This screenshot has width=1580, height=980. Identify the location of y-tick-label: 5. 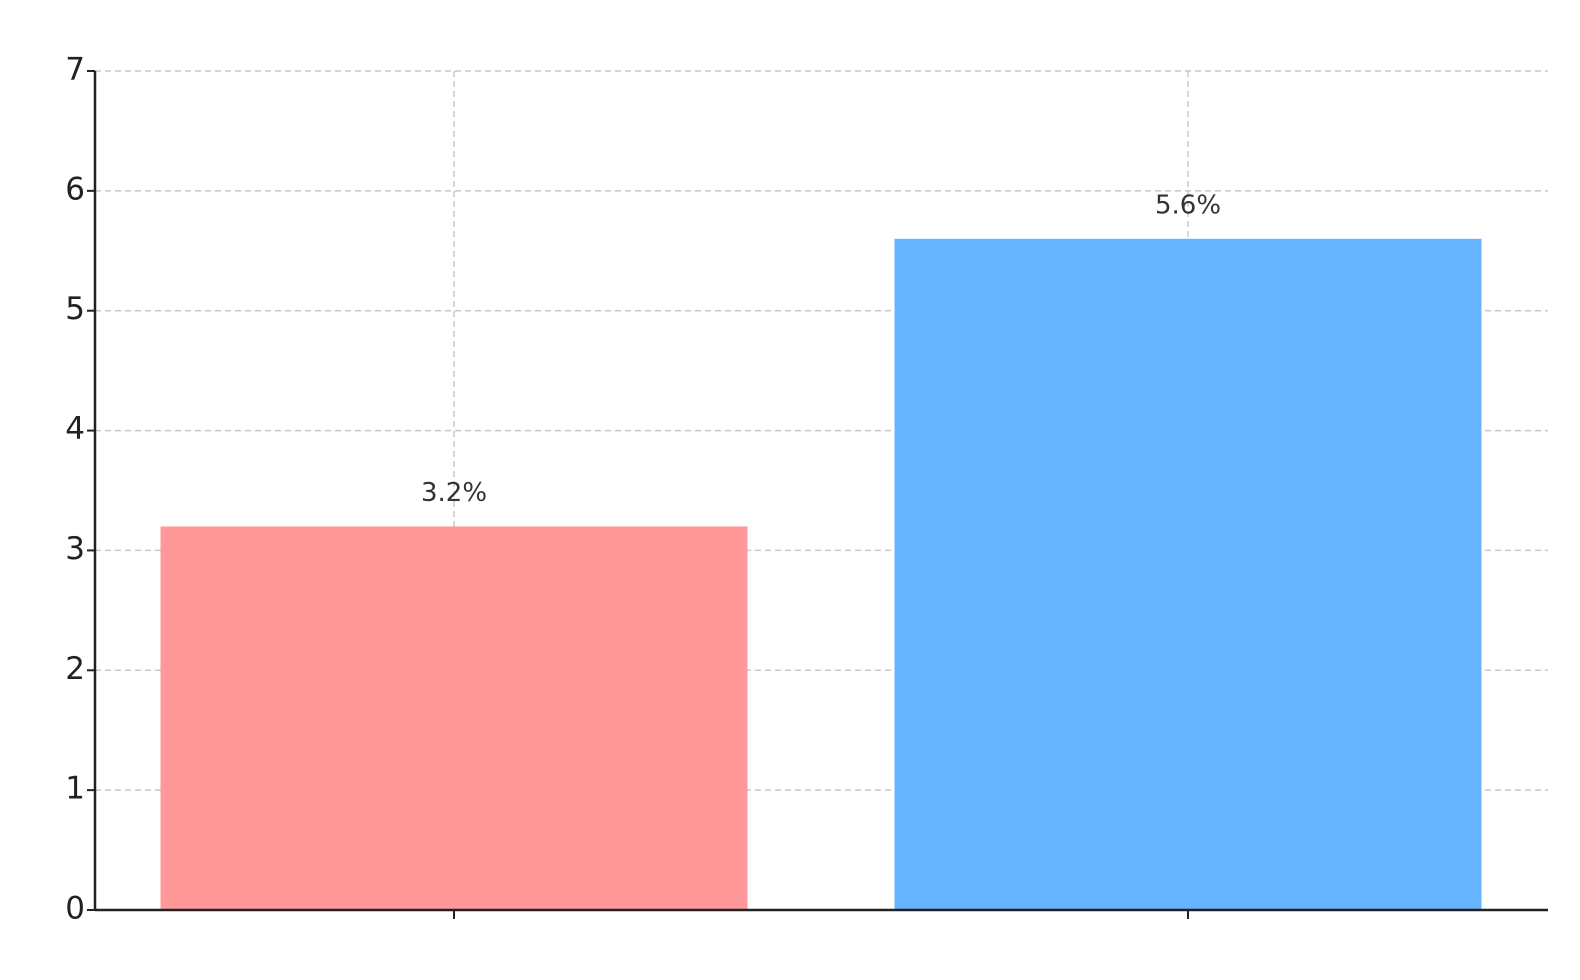
(75, 309).